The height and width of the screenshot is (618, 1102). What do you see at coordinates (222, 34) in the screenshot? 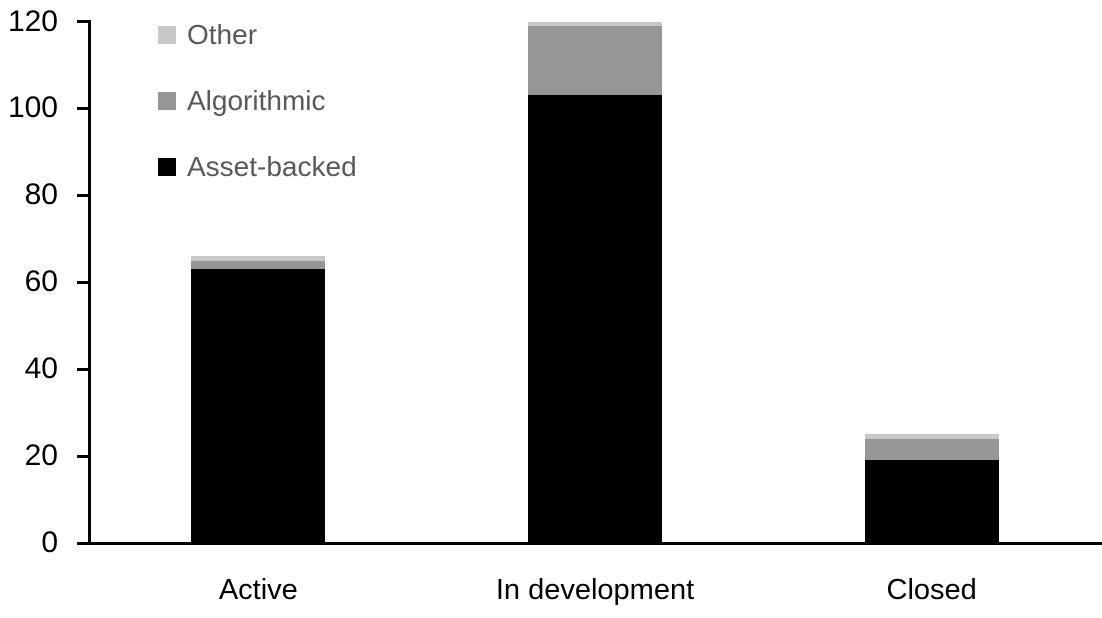
I see `legend-label: Other` at bounding box center [222, 34].